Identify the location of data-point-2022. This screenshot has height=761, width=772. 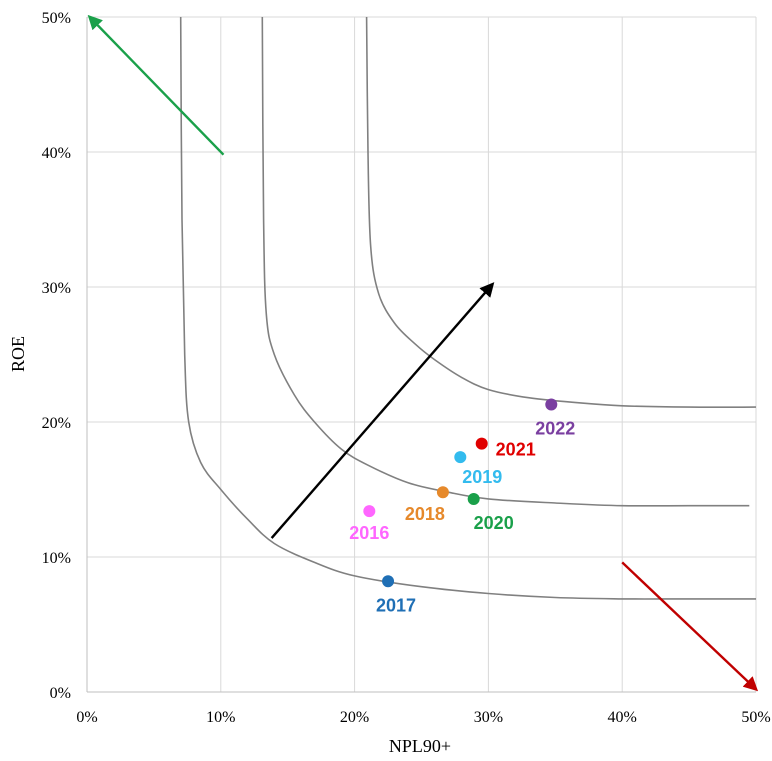
(551, 404).